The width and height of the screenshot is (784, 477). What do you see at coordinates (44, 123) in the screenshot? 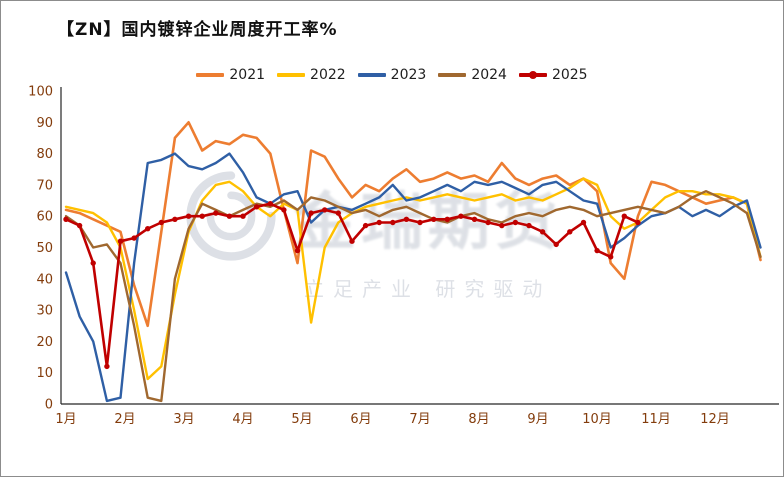
I see `y-tick-label: 90` at bounding box center [44, 123].